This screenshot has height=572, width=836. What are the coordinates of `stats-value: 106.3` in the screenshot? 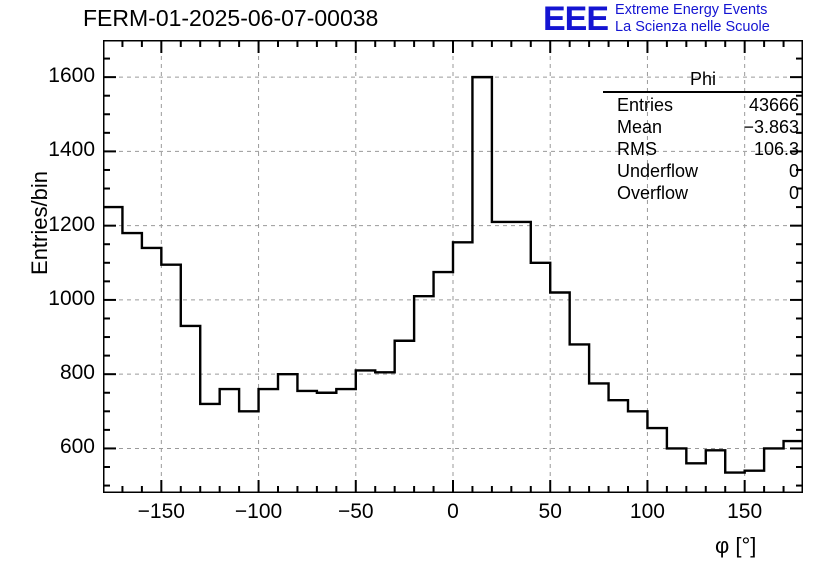 It's located at (776, 149).